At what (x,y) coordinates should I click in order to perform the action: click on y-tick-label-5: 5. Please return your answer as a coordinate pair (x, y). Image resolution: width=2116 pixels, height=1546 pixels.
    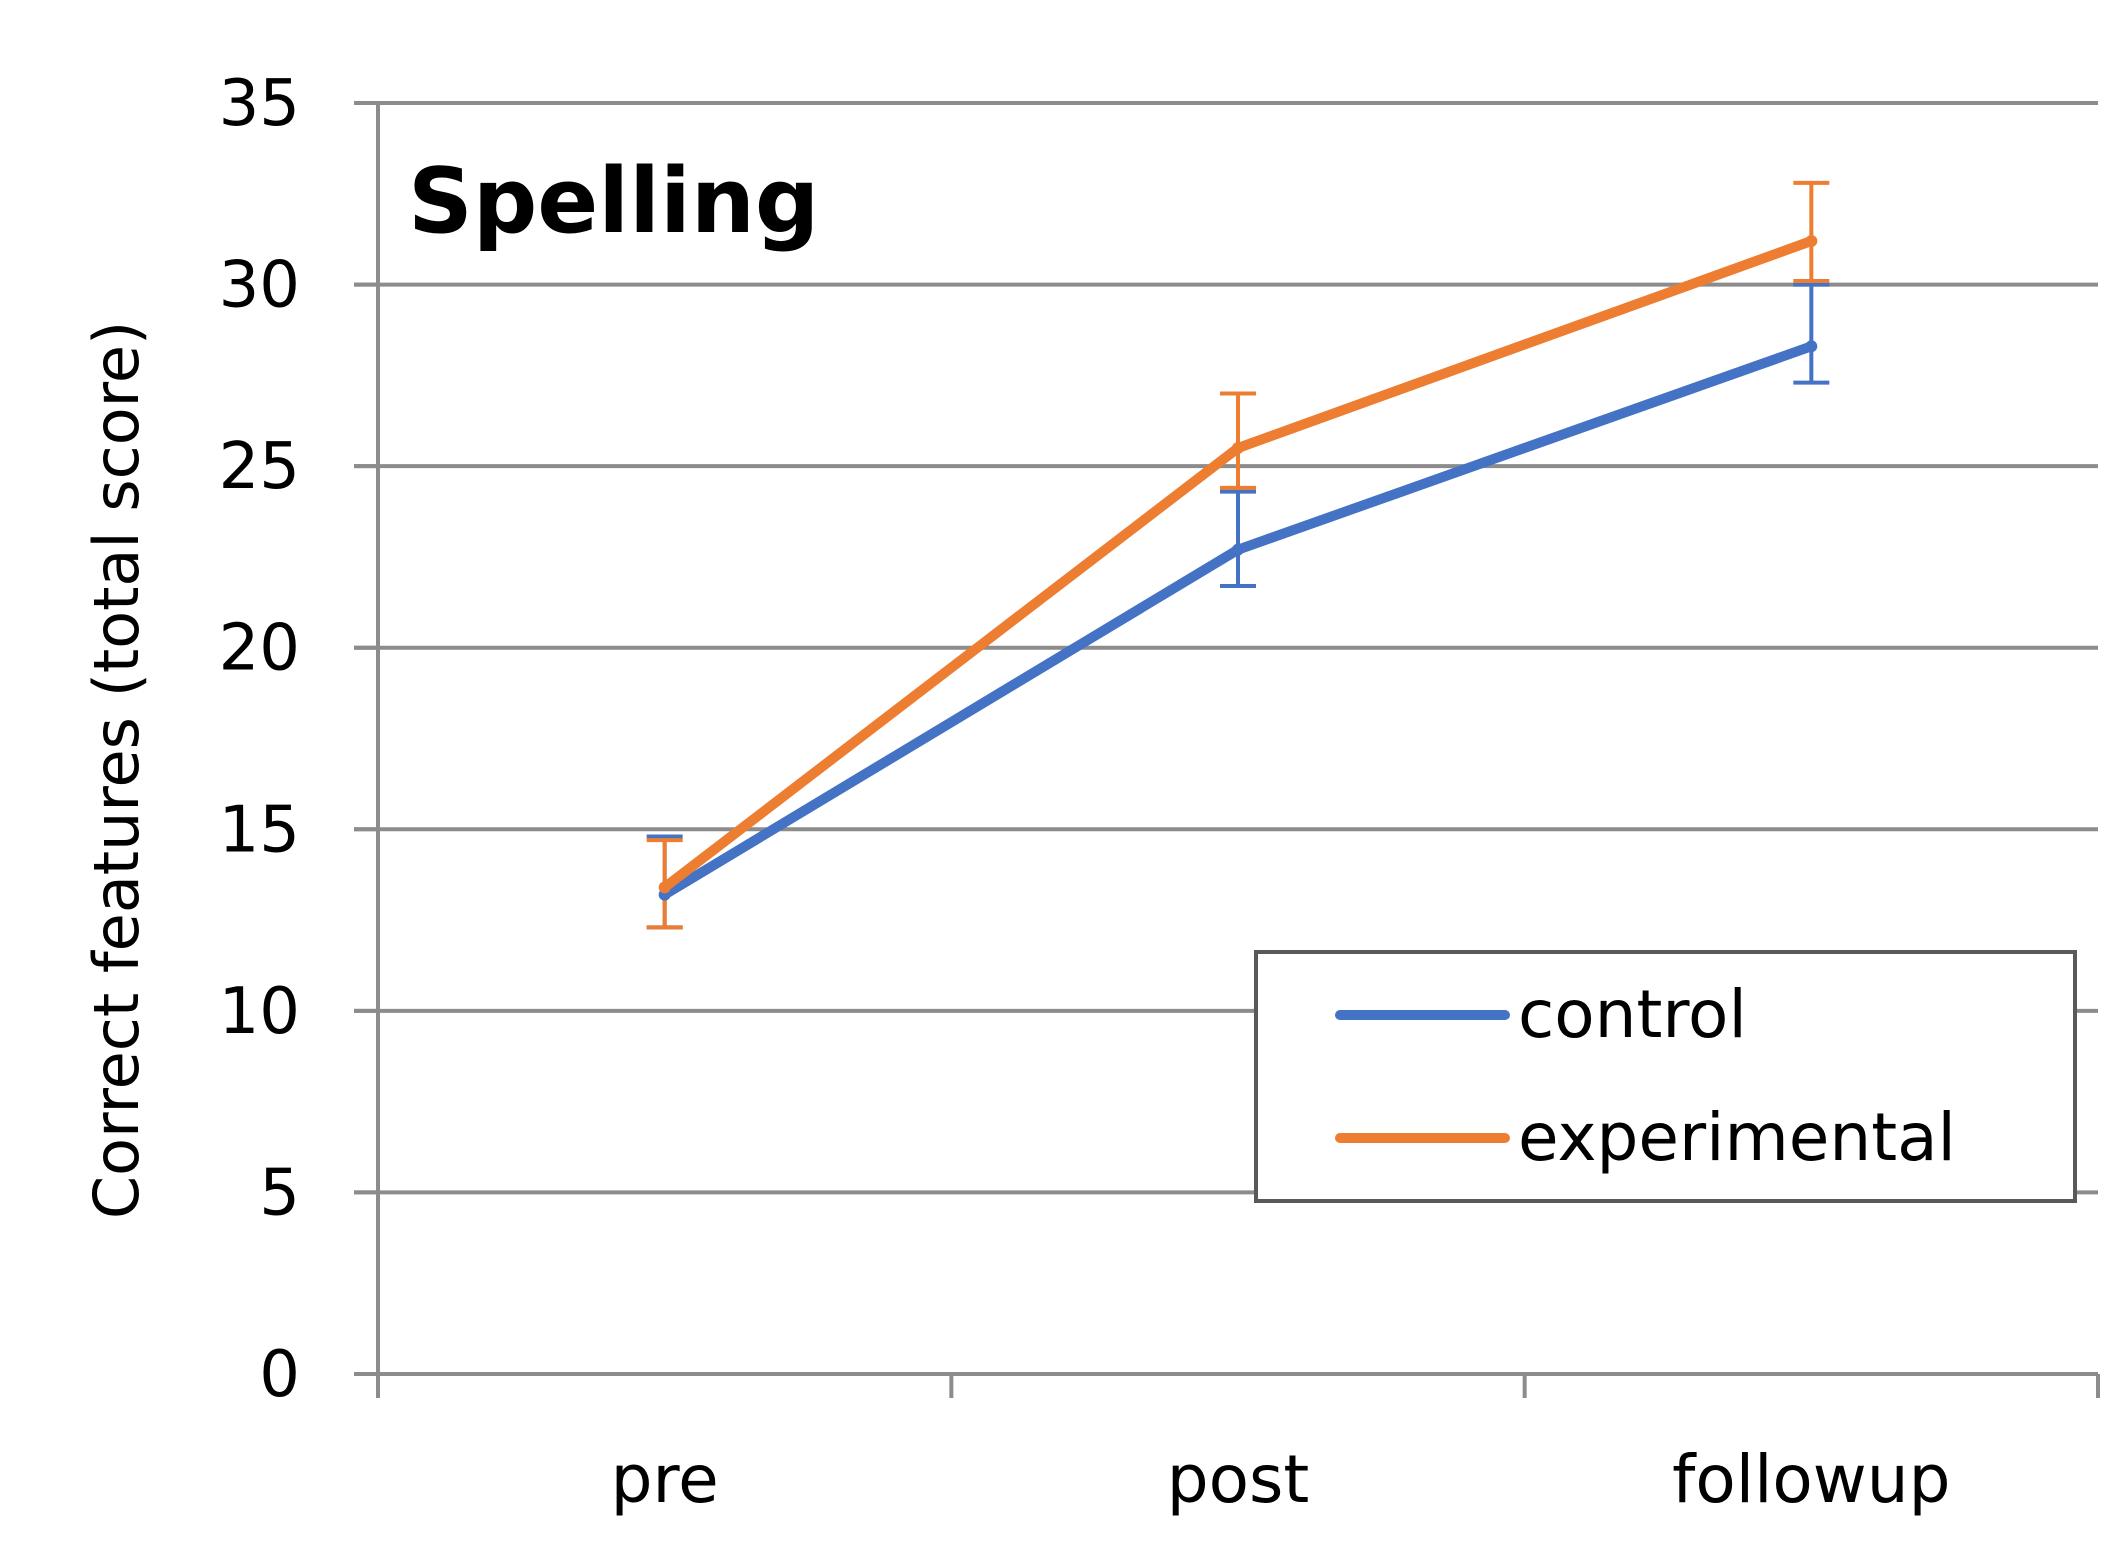
    Looking at the image, I should click on (279, 1193).